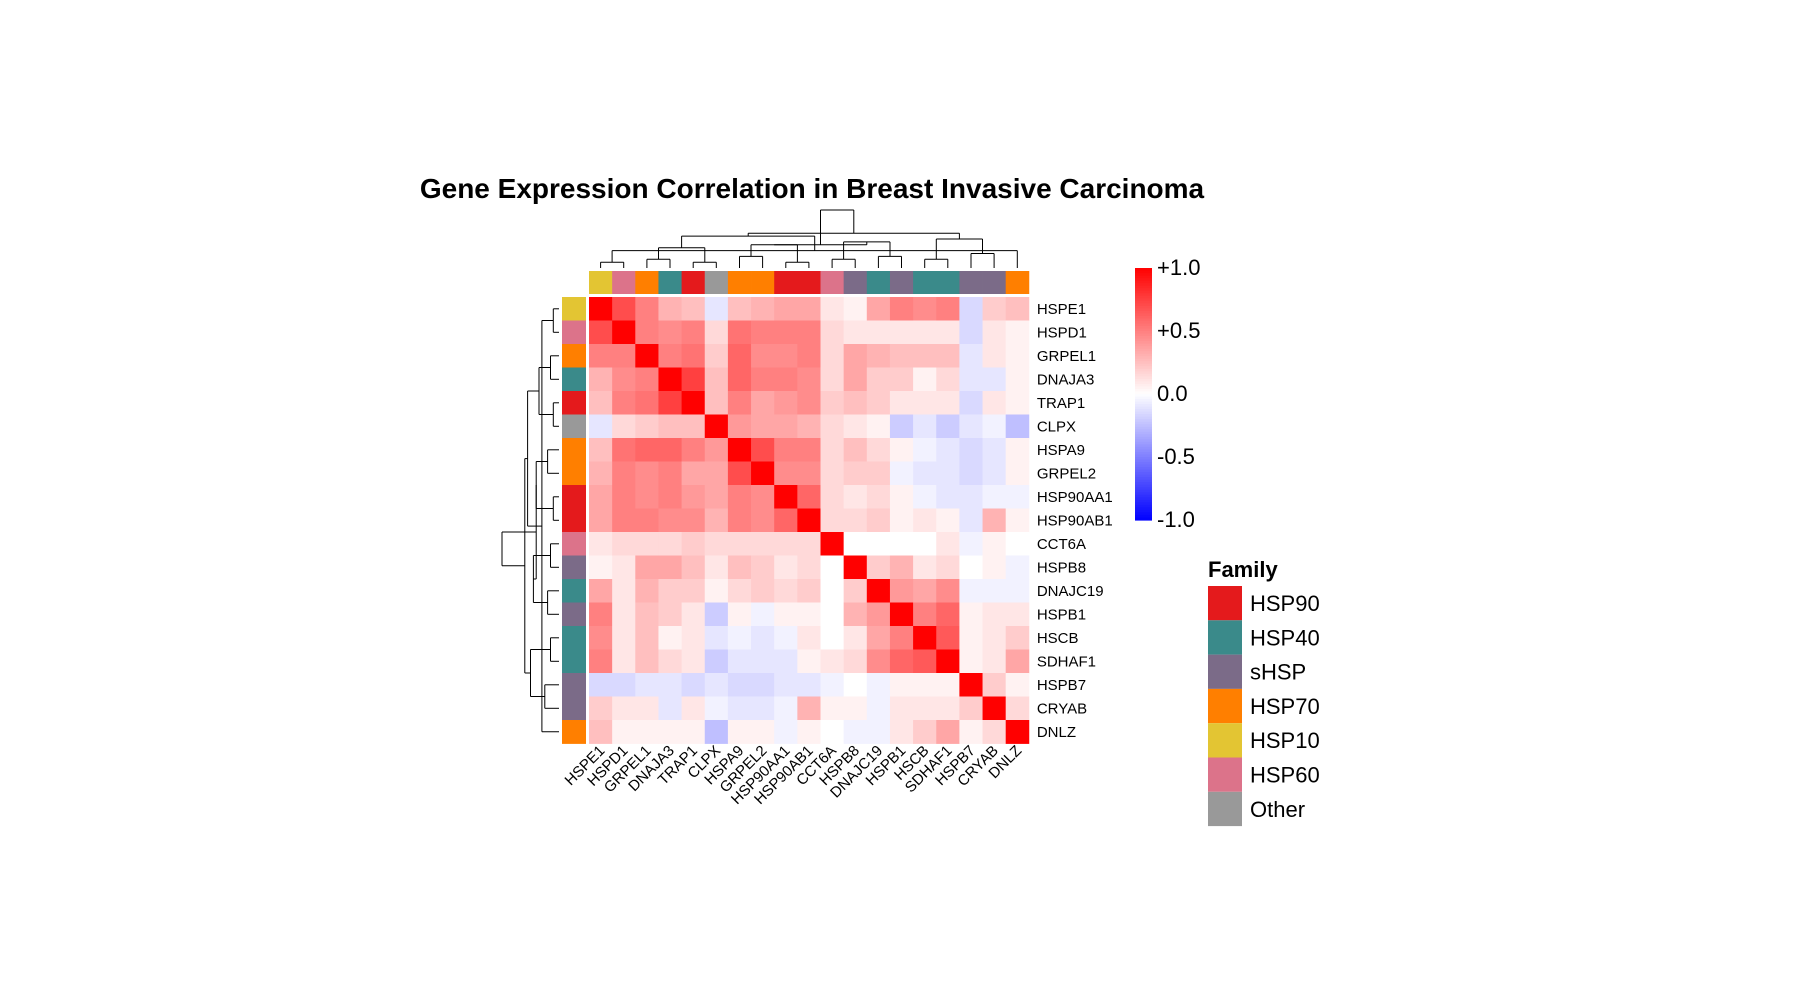 This screenshot has width=1800, height=1000. I want to click on heatmap-cell-HSPB7-DNAJC19, so click(878, 685).